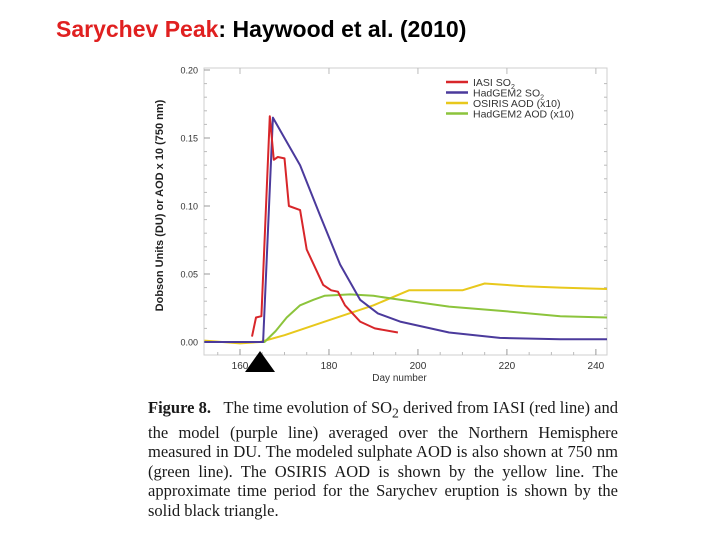 This screenshot has height=540, width=720. I want to click on y-tick-label: 0.10, so click(189, 207).